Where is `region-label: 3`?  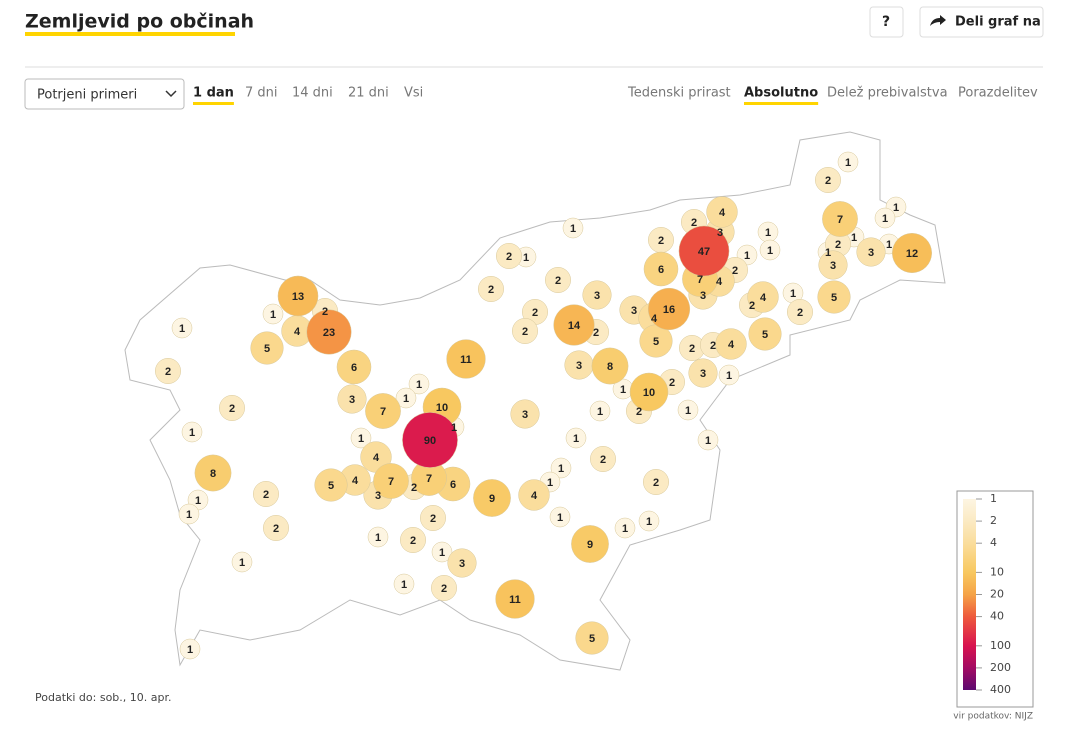 region-label: 3 is located at coordinates (462, 564).